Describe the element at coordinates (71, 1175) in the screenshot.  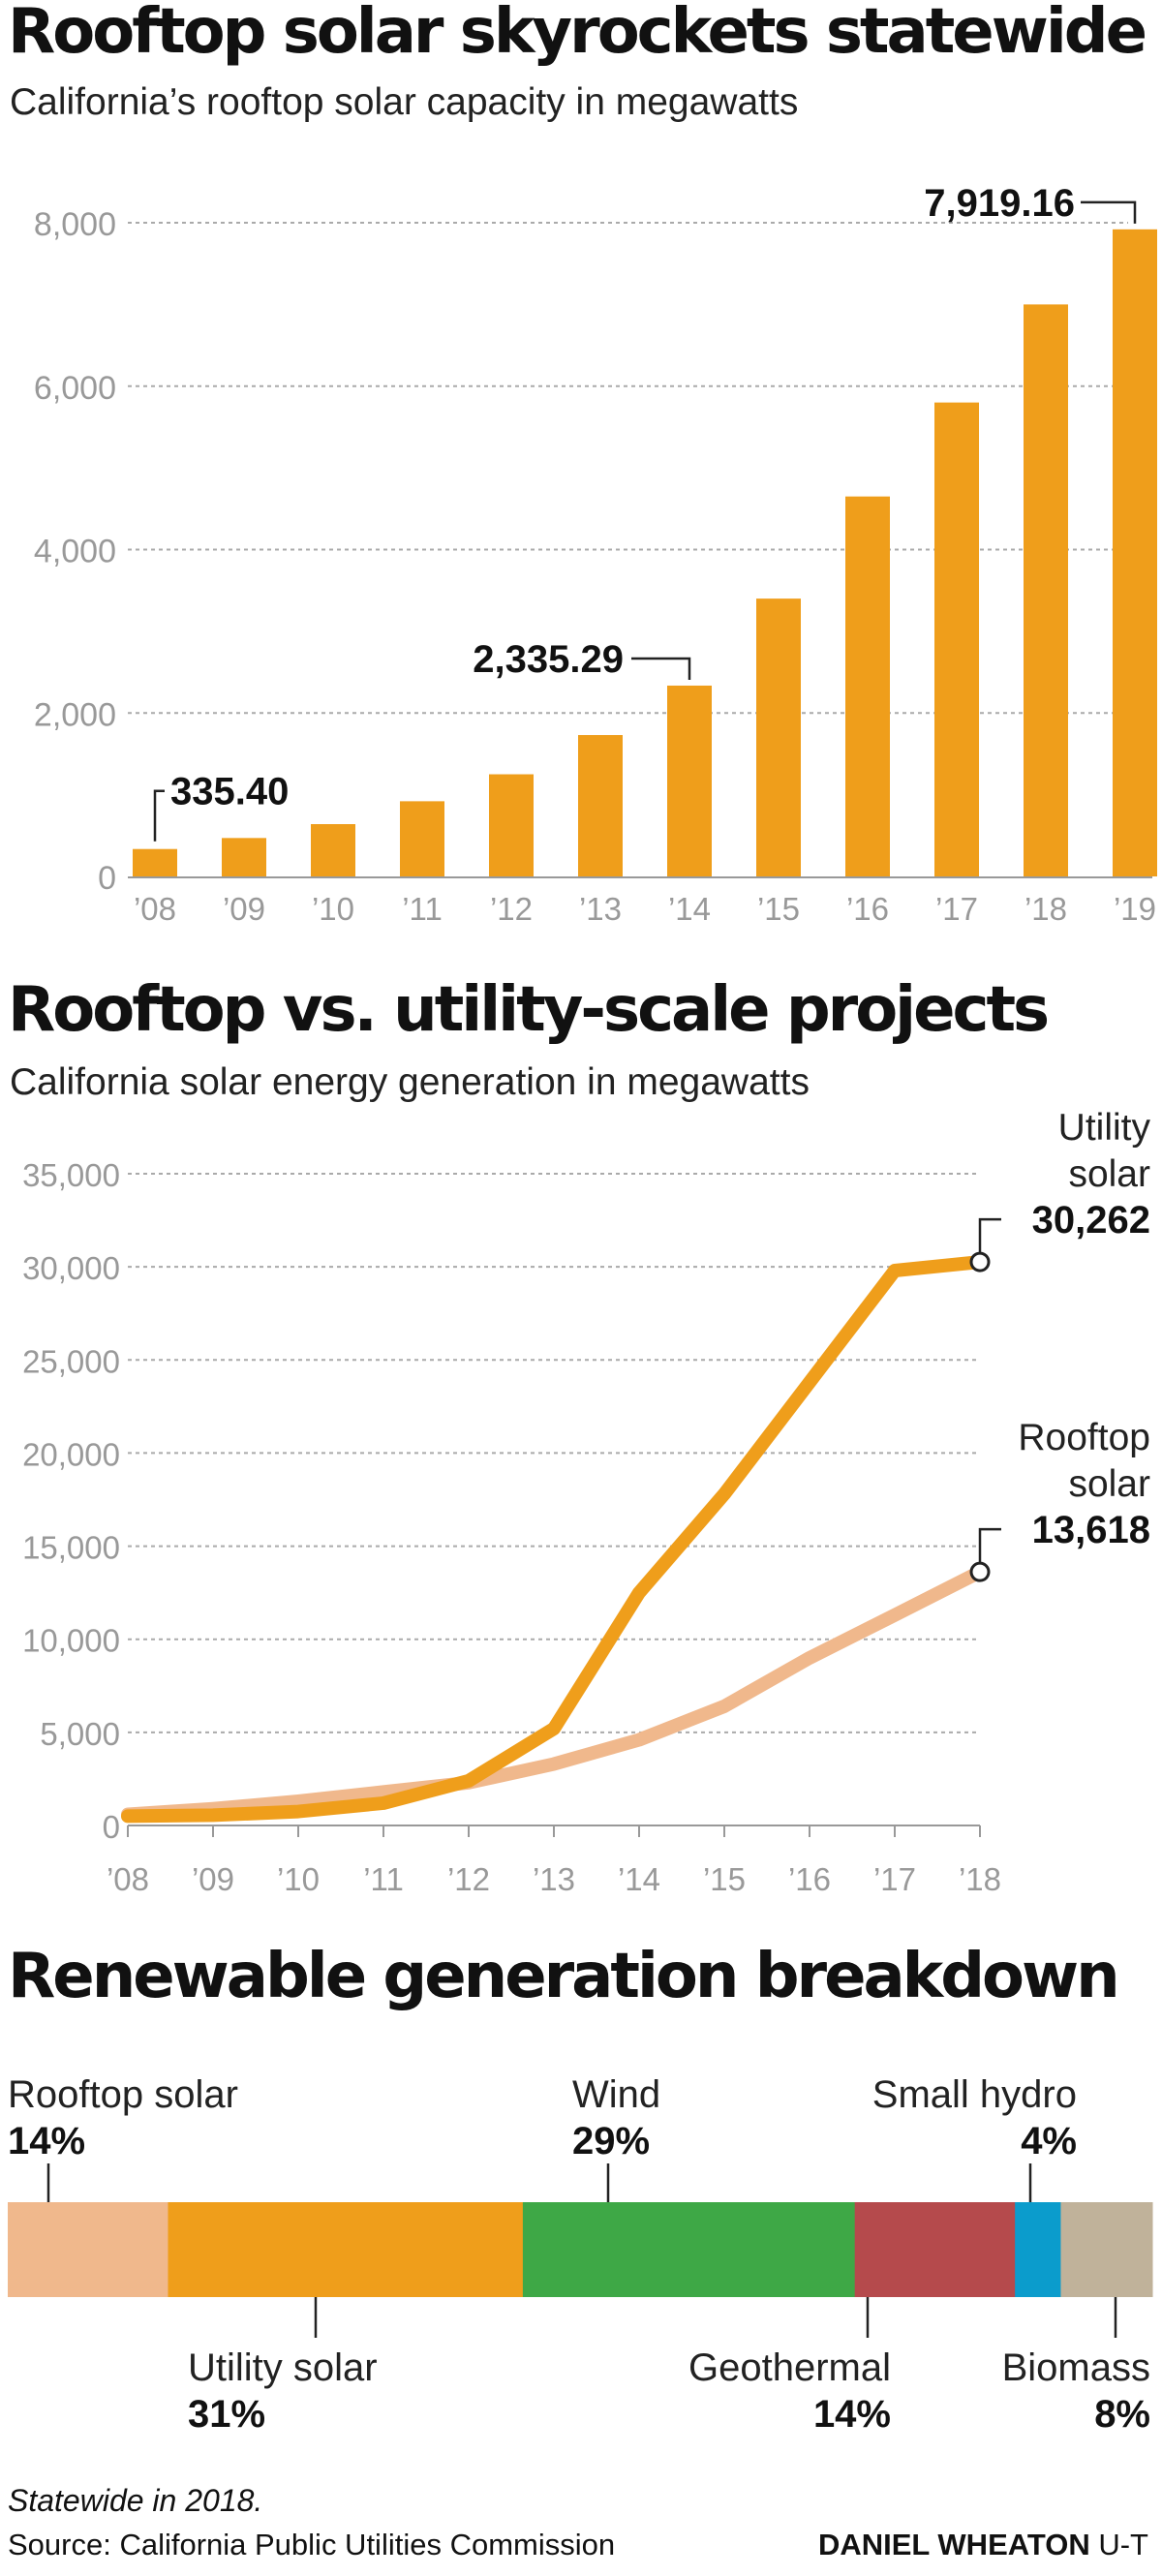
I see `chart2-ytick-label: 35,000` at that location.